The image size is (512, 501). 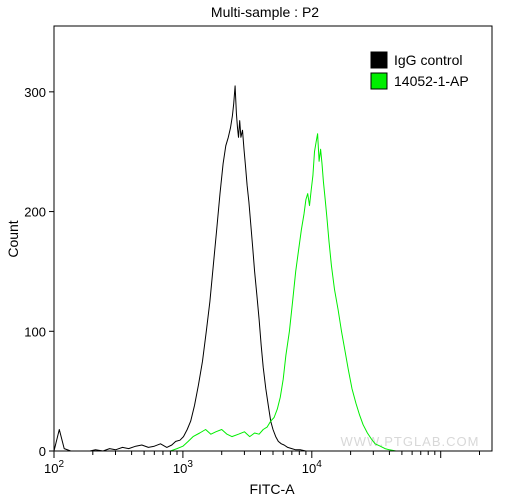 I want to click on y-tick-label: 100, so click(x=35, y=331).